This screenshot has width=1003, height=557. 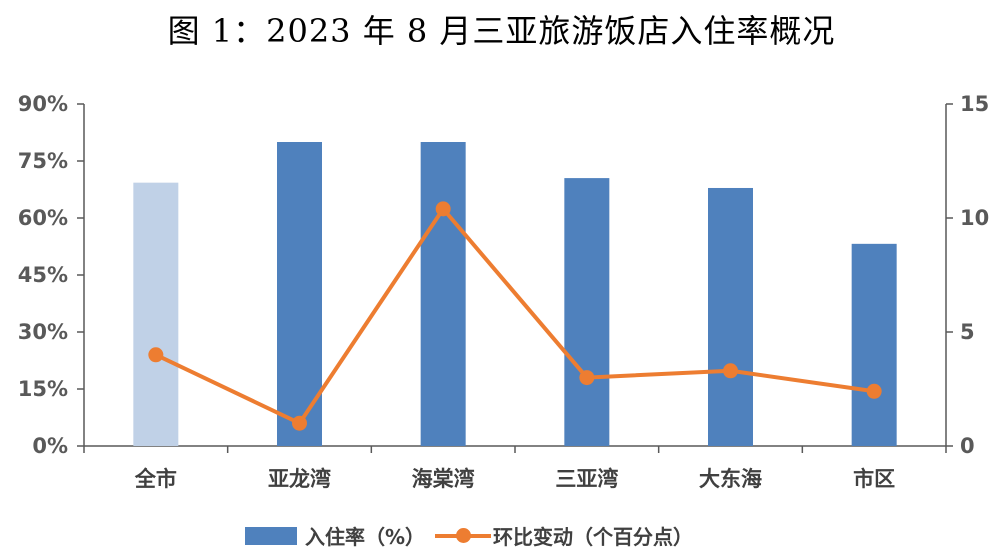 I want to click on category-label: 大东海, so click(x=730, y=479).